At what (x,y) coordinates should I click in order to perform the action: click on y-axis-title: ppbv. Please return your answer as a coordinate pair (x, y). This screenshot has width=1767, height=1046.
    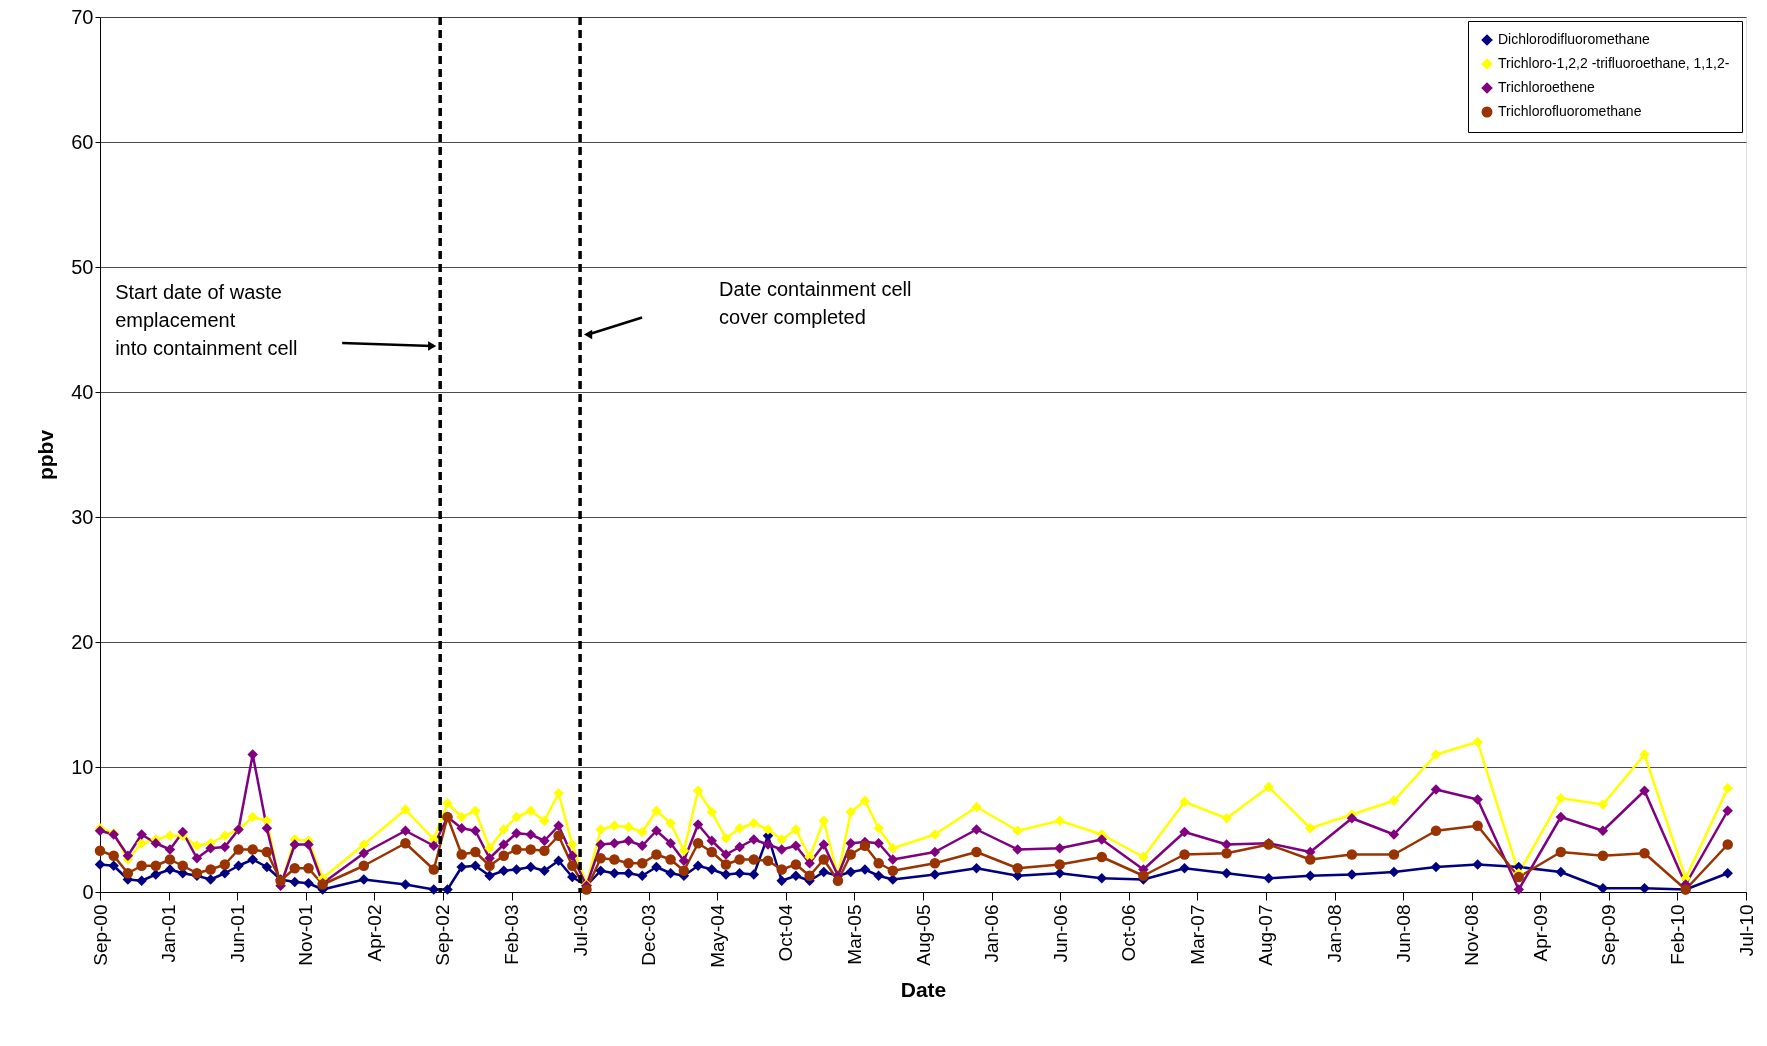
    Looking at the image, I should click on (46, 455).